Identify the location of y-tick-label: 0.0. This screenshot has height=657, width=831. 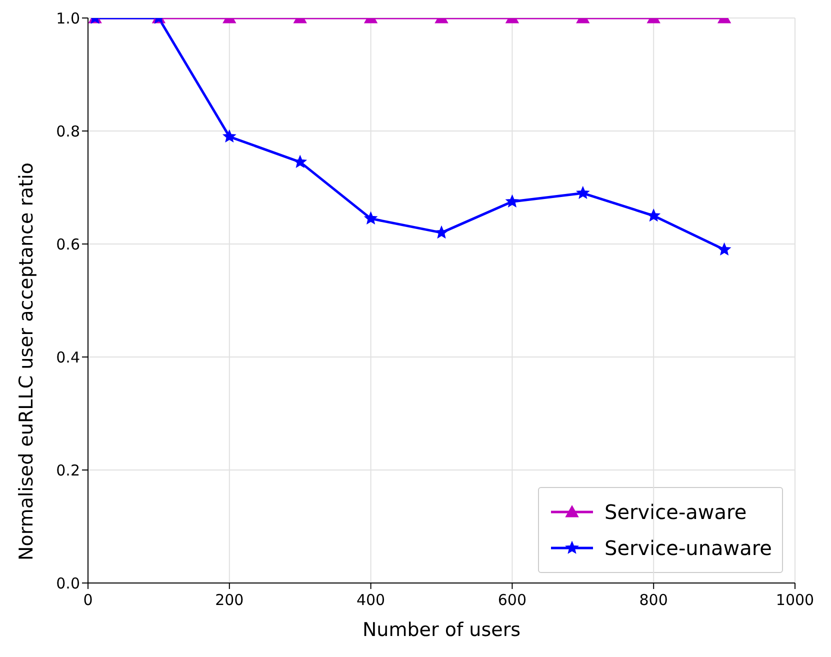
(68, 583).